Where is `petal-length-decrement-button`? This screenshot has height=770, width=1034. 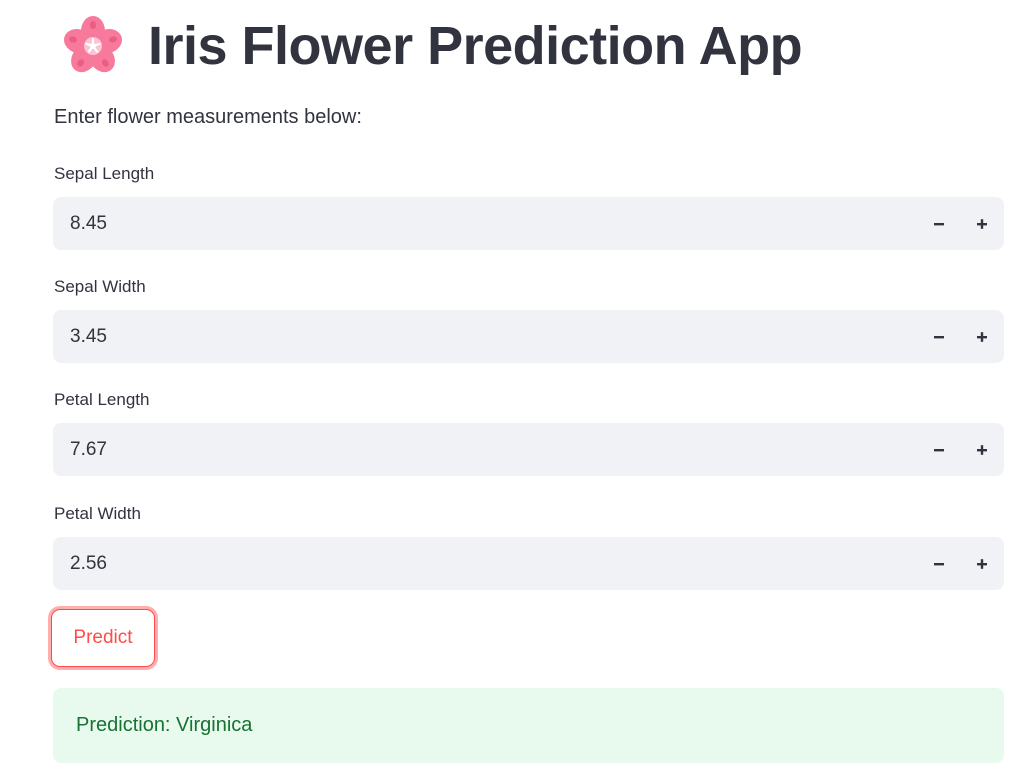 petal-length-decrement-button is located at coordinates (938, 449).